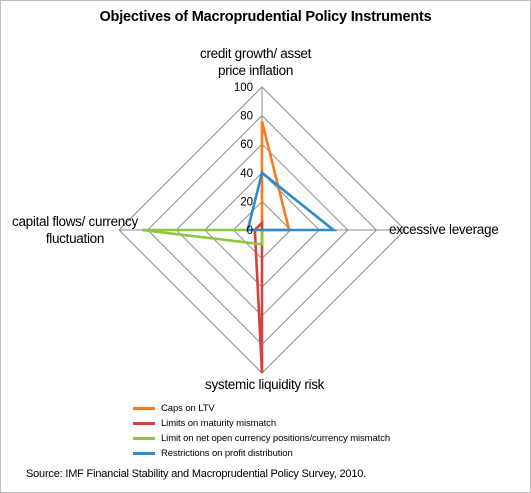 This screenshot has height=493, width=531. I want to click on axis-label-line: credit growth/ asset, so click(256, 53).